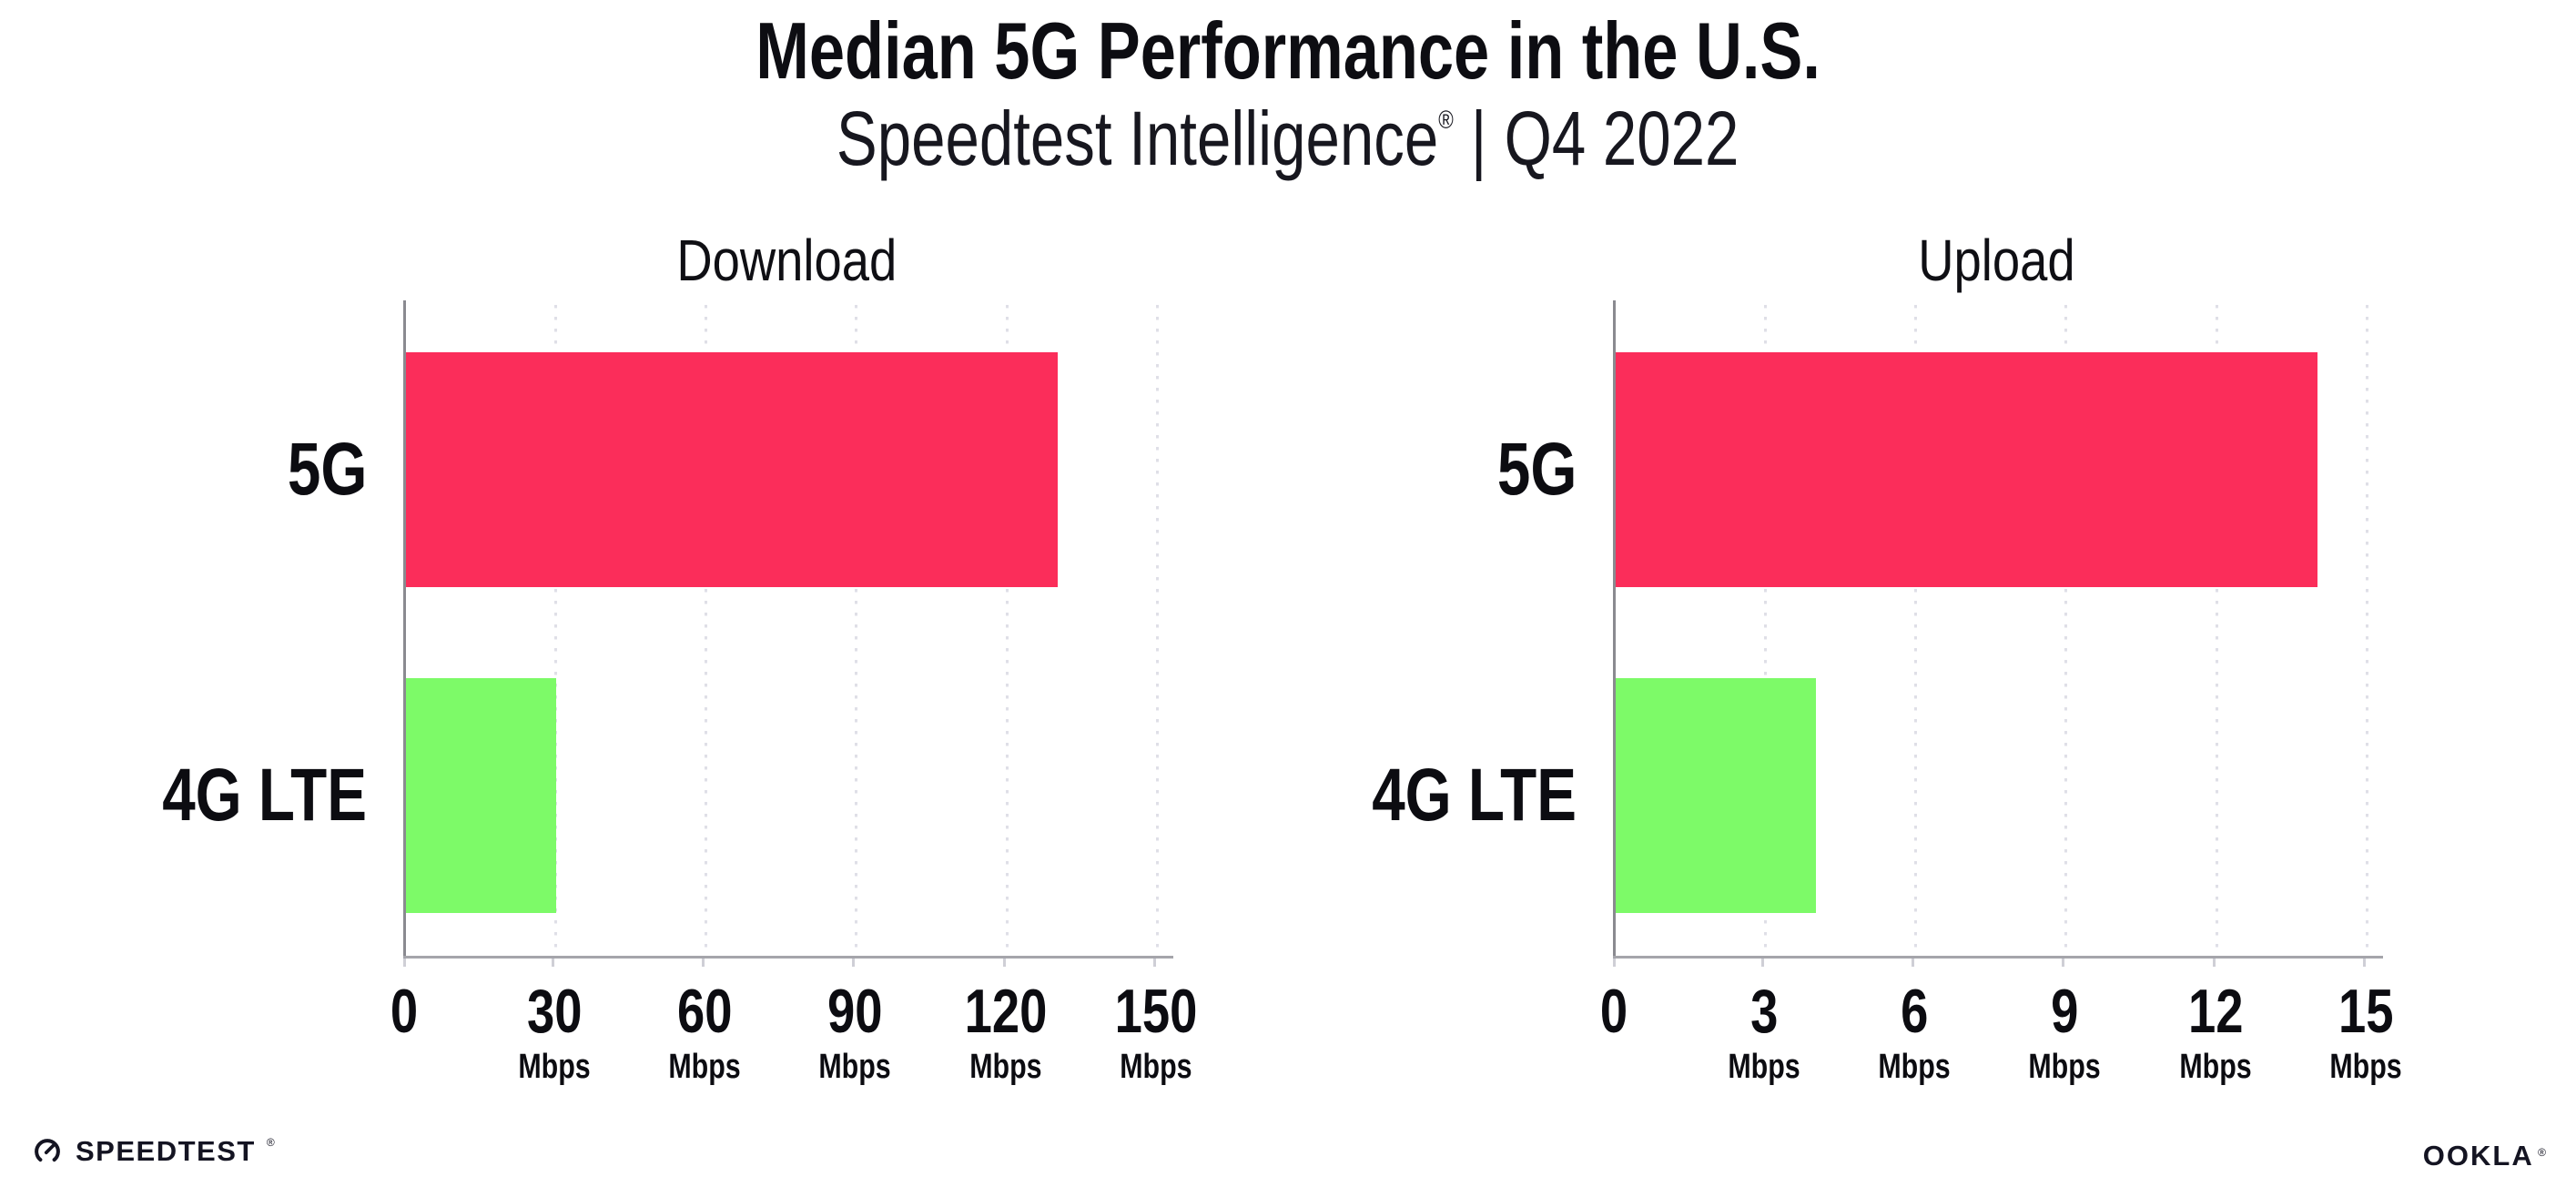 The height and width of the screenshot is (1197, 2576). What do you see at coordinates (1138, 138) in the screenshot?
I see `subtitle-brand: Speedtest Intelligence` at bounding box center [1138, 138].